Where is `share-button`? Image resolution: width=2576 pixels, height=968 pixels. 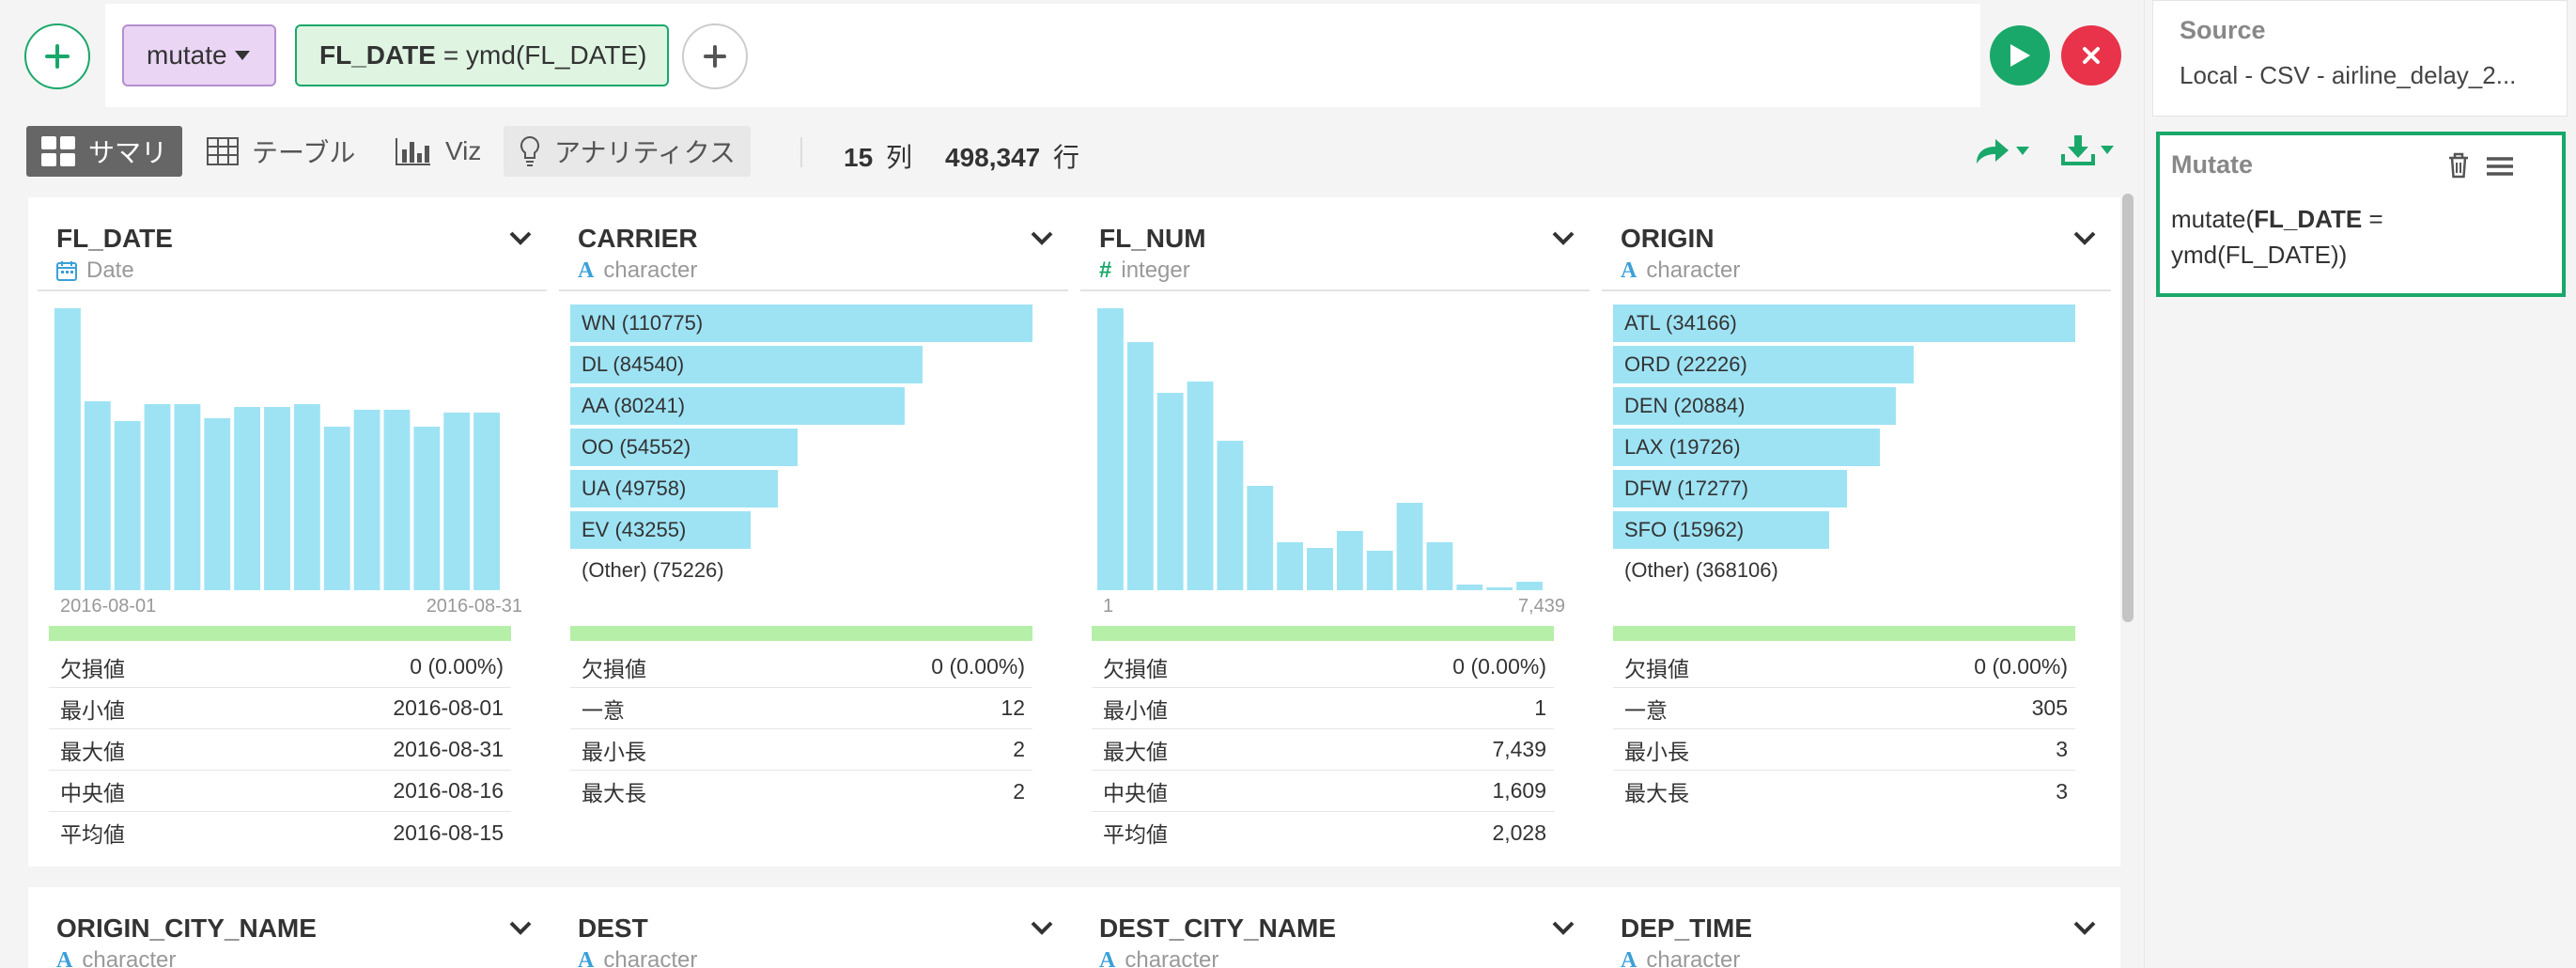
share-button is located at coordinates (2001, 150).